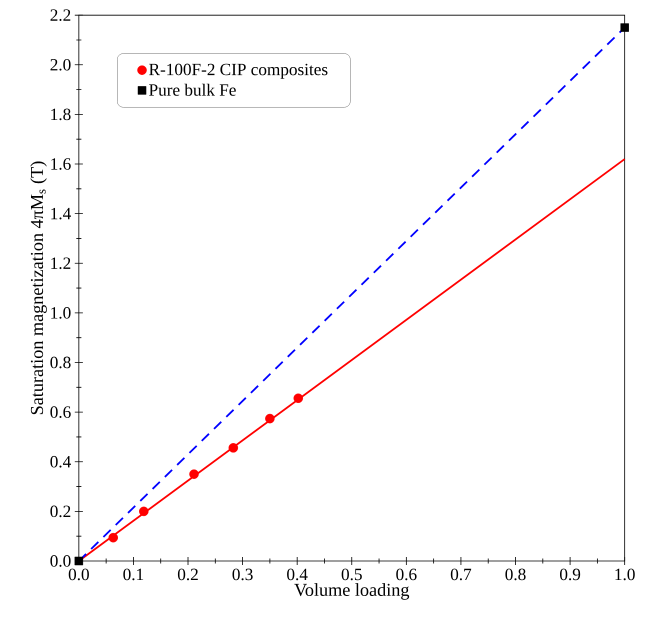  I want to click on legend-label: Pure bulk Fe, so click(192, 90).